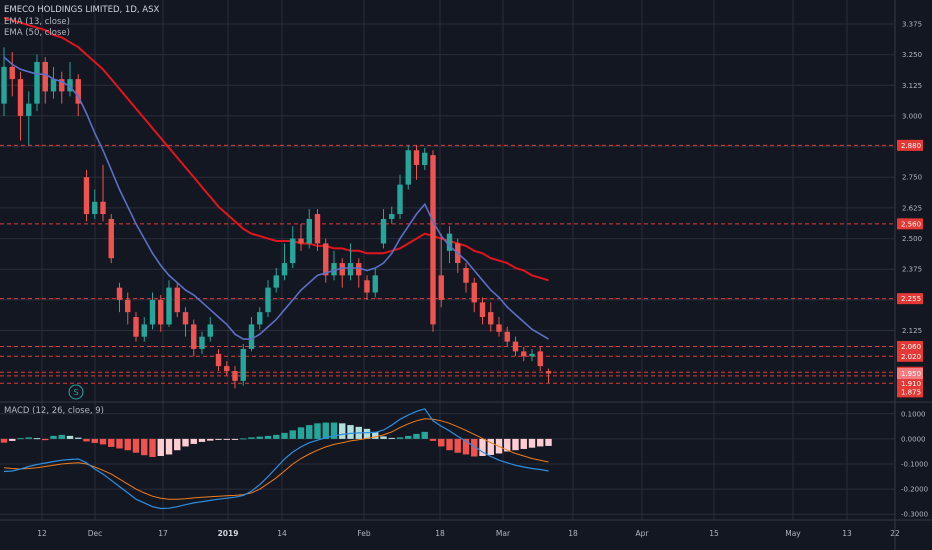 The width and height of the screenshot is (932, 550). I want to click on macd-tick-label: 0.0000, so click(913, 439).